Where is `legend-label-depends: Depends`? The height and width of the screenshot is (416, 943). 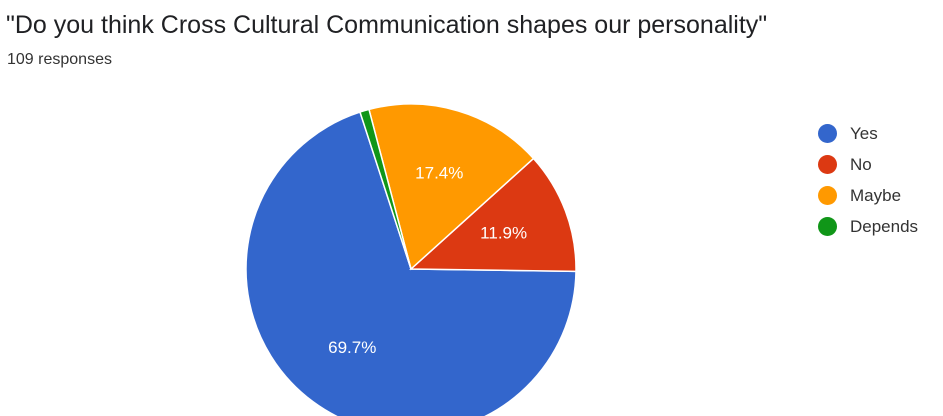 legend-label-depends: Depends is located at coordinates (884, 226).